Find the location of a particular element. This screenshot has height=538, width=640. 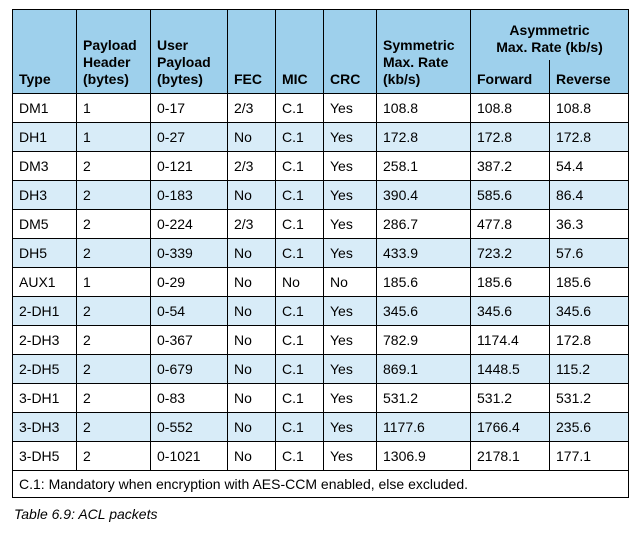

header-mic: MIC is located at coordinates (299, 51).